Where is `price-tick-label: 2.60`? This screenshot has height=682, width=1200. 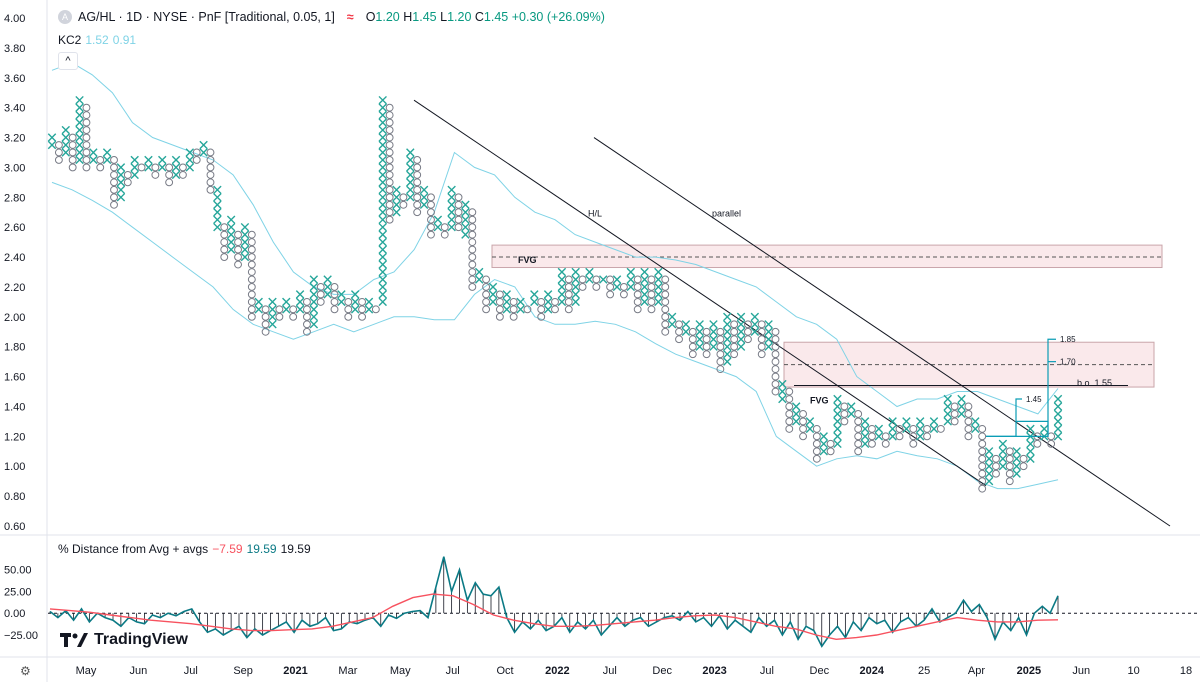 price-tick-label: 2.60 is located at coordinates (14, 228).